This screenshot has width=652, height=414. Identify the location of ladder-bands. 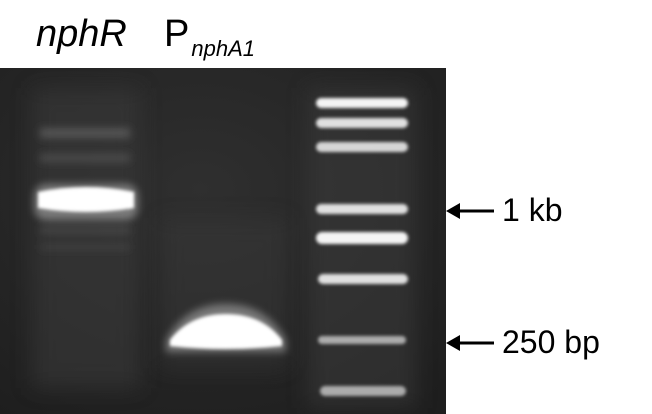
(362, 247).